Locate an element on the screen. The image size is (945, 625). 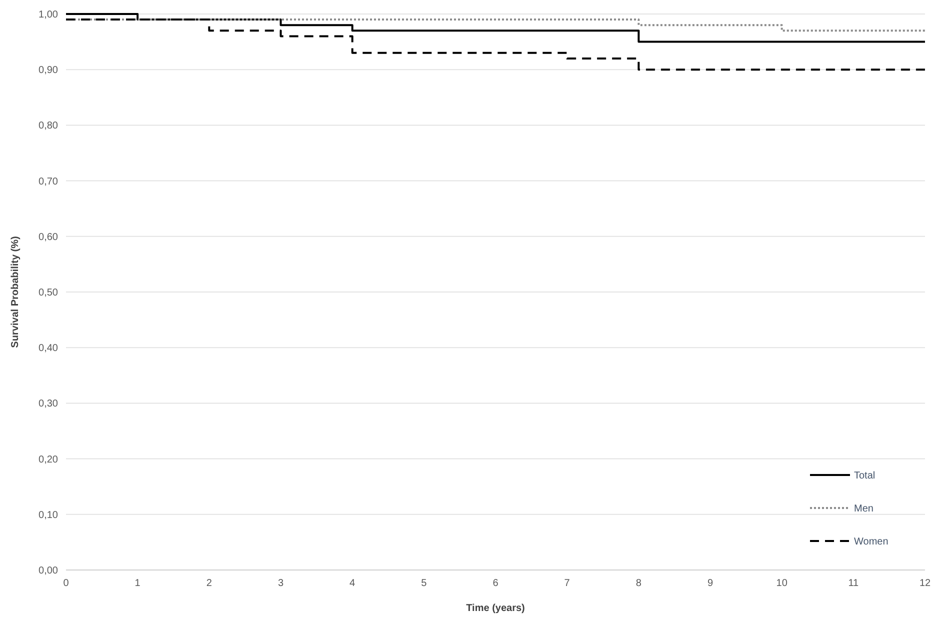
x-tick-label: 12 is located at coordinates (925, 583).